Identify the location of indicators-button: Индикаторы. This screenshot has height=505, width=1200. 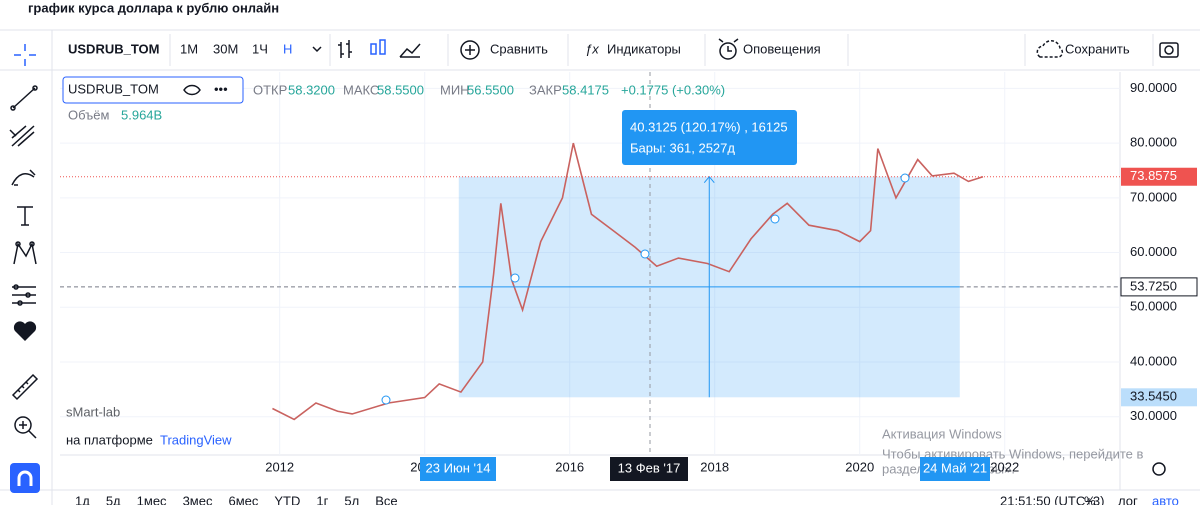
(644, 48).